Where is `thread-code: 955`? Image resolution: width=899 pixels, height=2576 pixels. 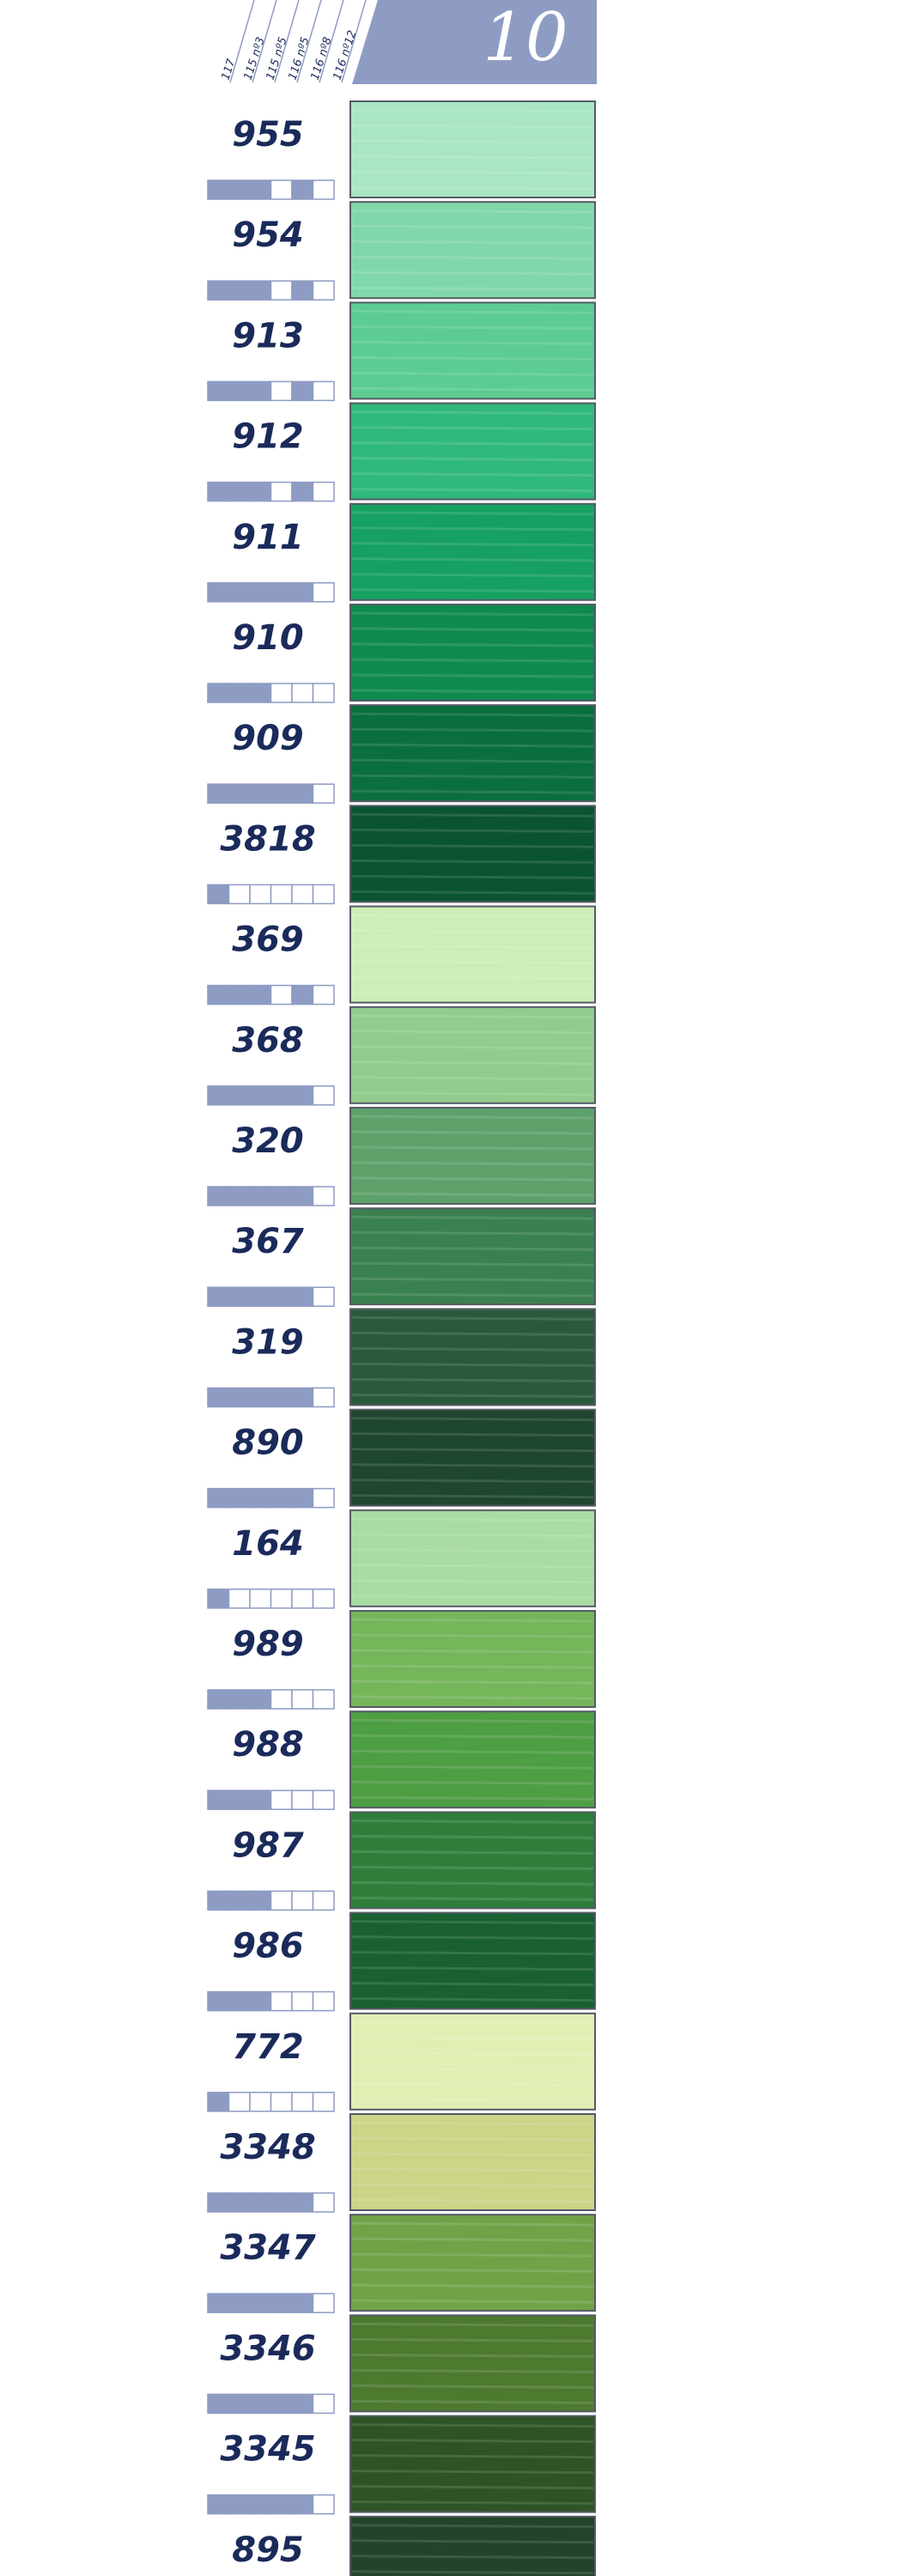 thread-code: 955 is located at coordinates (268, 135).